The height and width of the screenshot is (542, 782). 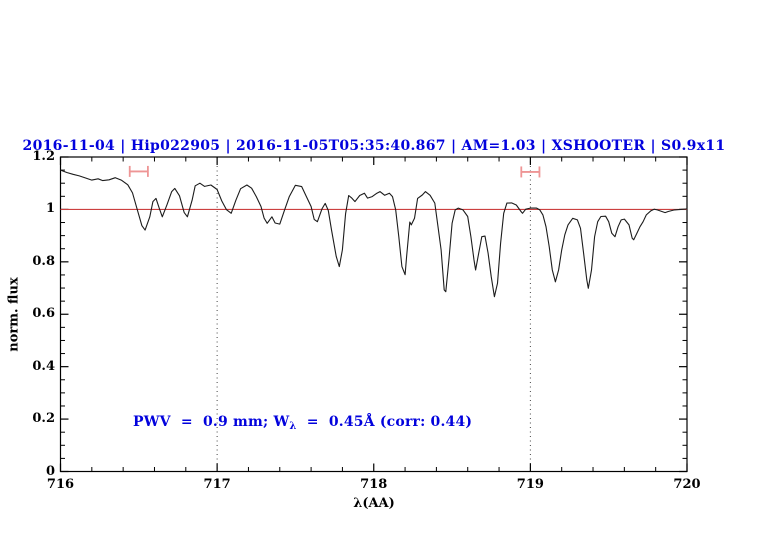 I want to click on x-axis-label: λ(AA), so click(x=374, y=503).